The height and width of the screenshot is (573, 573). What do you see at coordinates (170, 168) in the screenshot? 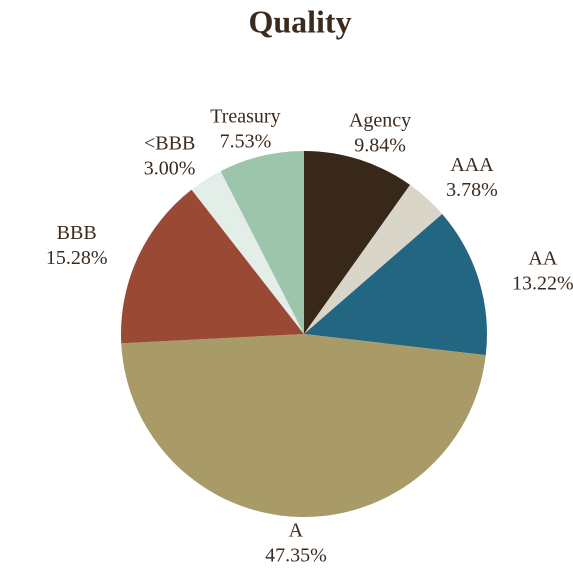
I see `slice-value-label: 3.00%` at bounding box center [170, 168].